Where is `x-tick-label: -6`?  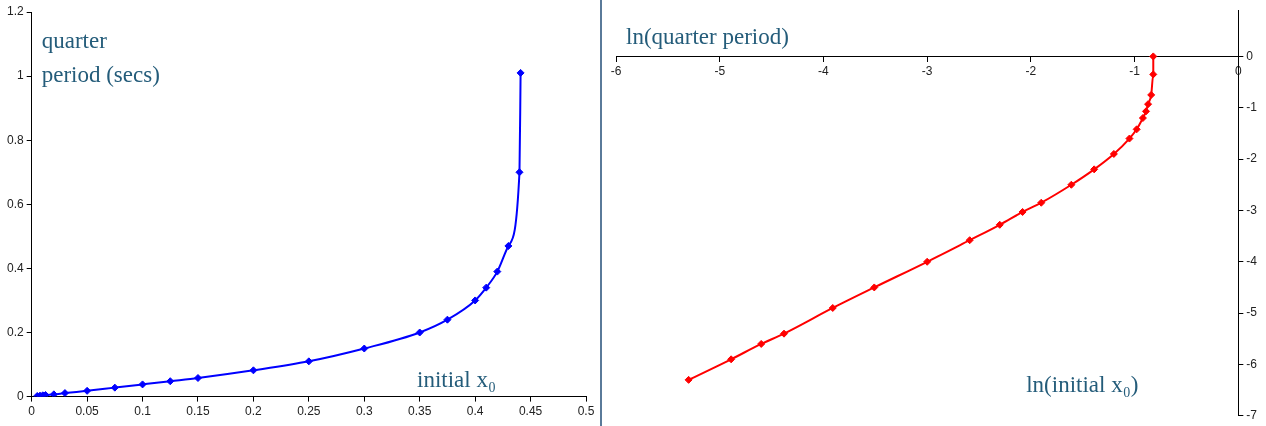
x-tick-label: -6 is located at coordinates (616, 70).